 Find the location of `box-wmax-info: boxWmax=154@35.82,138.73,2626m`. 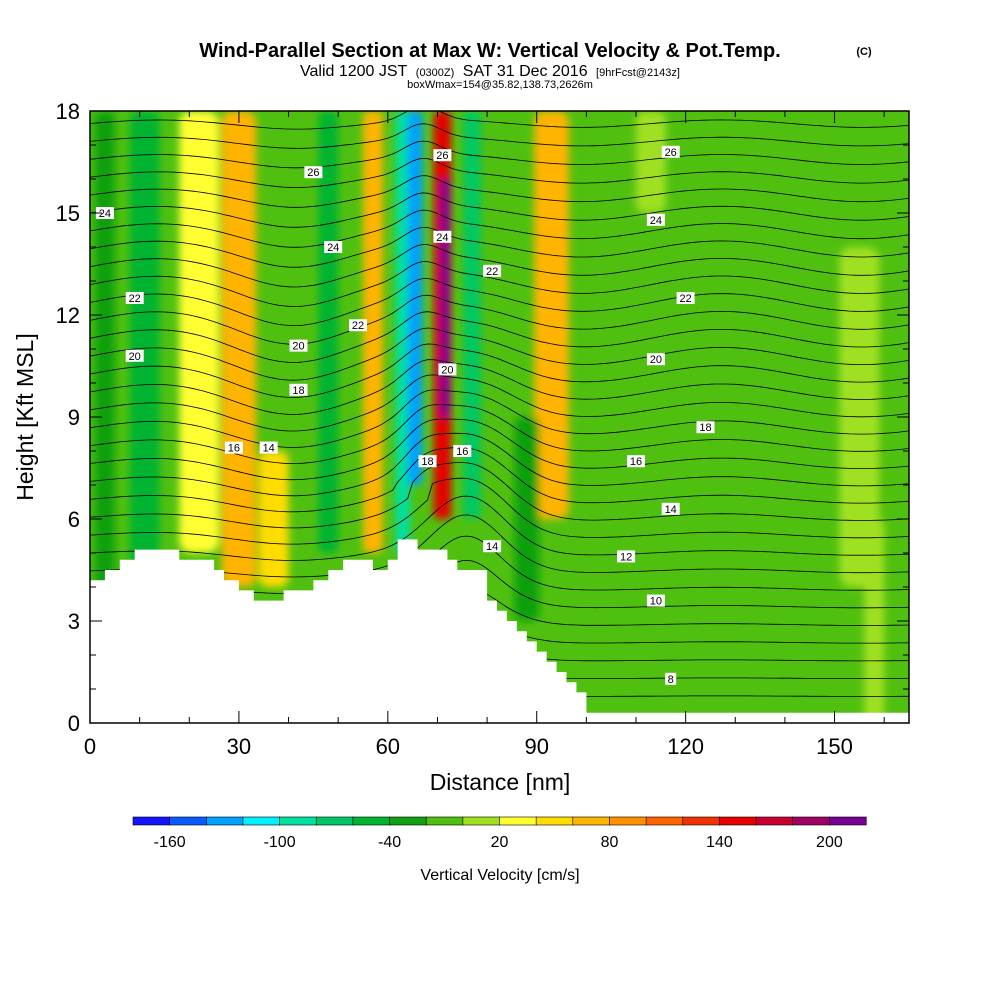

box-wmax-info: boxWmax=154@35.82,138.73,2626m is located at coordinates (500, 85).